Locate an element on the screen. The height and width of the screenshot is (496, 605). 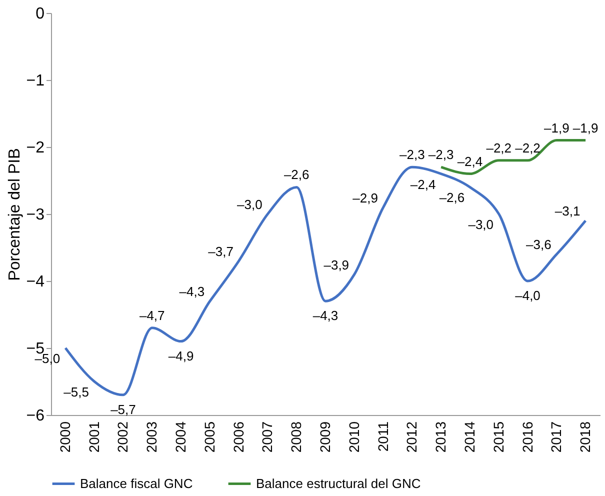
x-tick-label: 2018 is located at coordinates (585, 437).